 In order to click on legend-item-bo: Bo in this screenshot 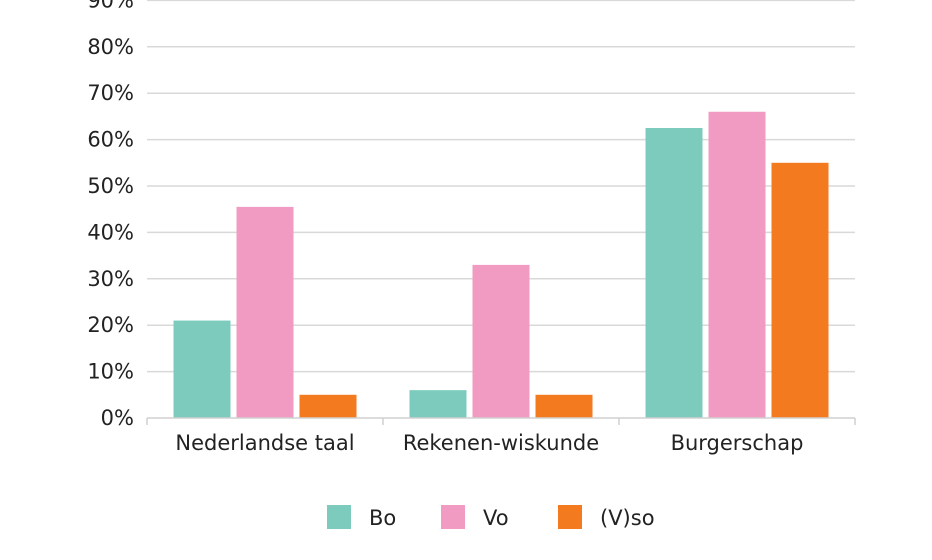, I will do `click(361, 517)`.